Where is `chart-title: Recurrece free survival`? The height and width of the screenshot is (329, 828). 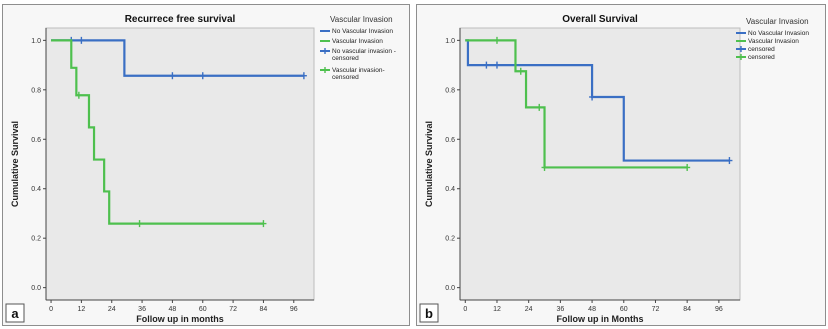
chart-title: Recurrece free survival is located at coordinates (180, 19).